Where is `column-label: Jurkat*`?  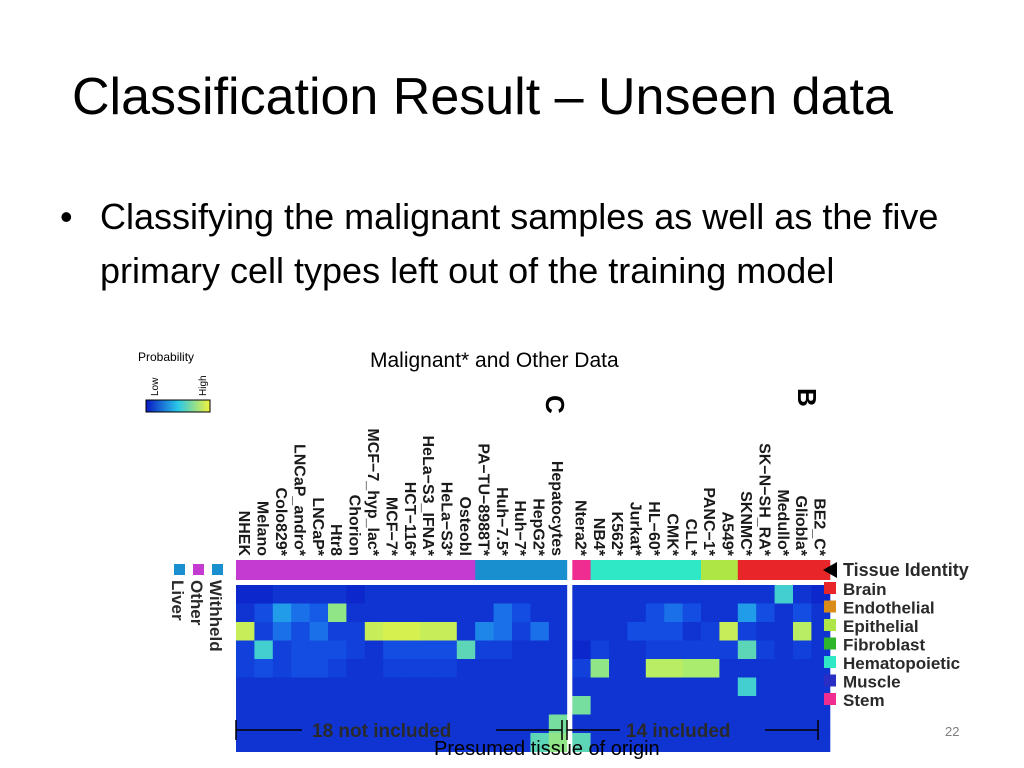
column-label: Jurkat* is located at coordinates (635, 529).